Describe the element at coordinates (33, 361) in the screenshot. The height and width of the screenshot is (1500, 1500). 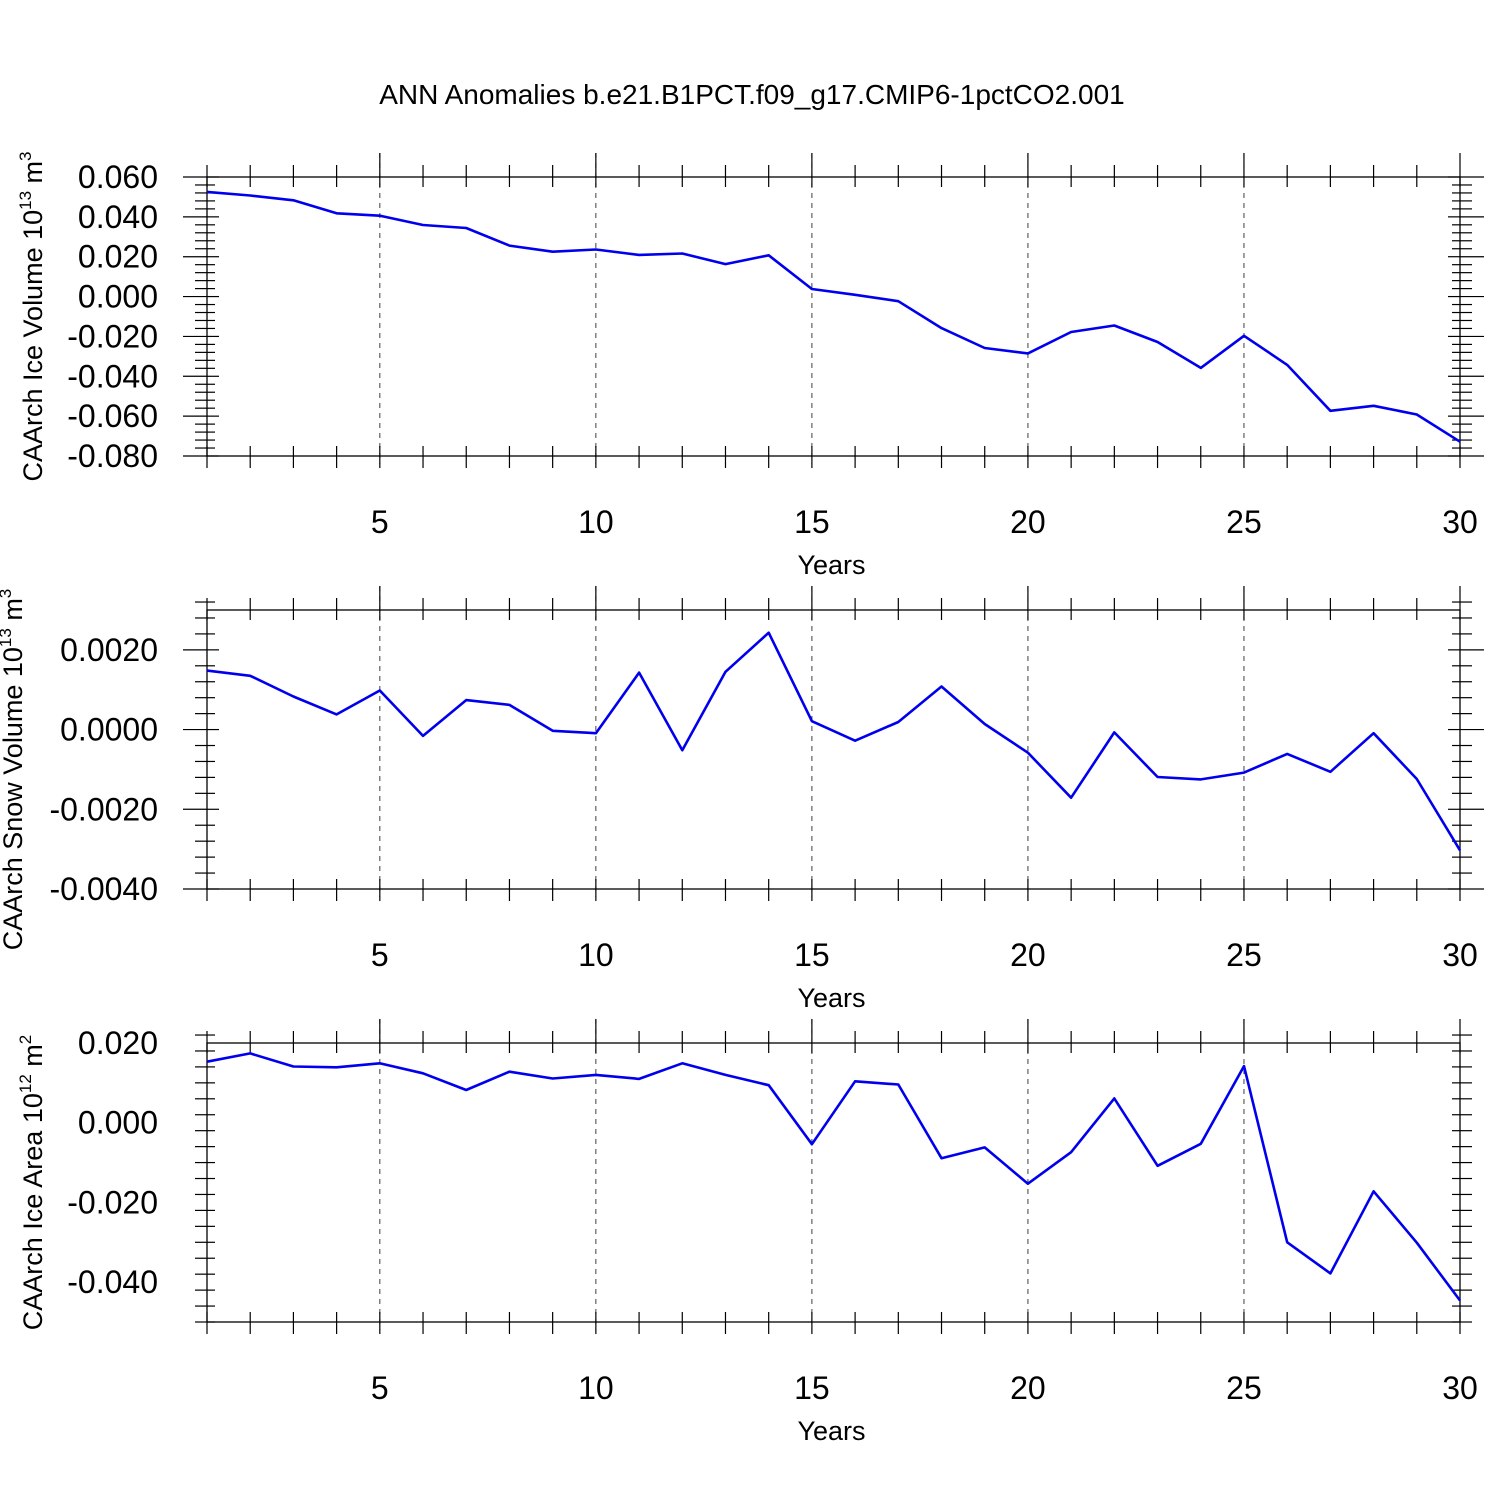
I see `y-axis-label-name: CAArch Ice Volume` at that location.